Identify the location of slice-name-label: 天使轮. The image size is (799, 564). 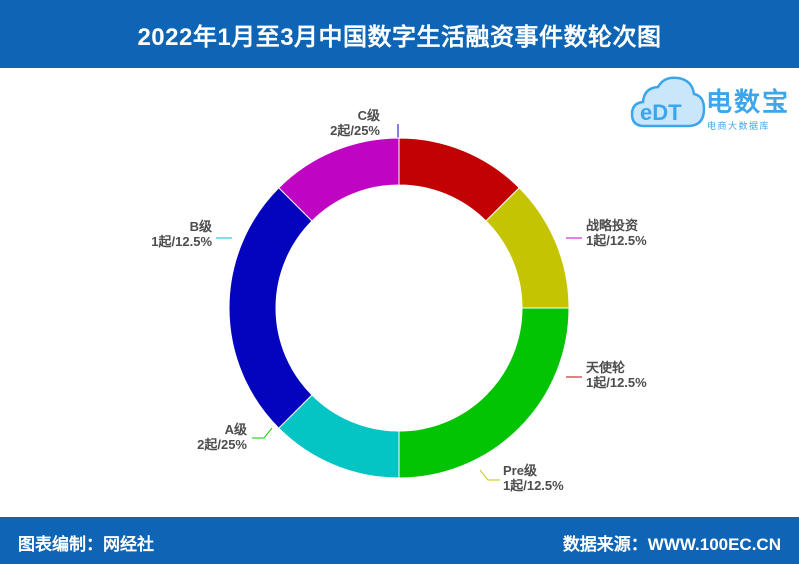
(605, 367).